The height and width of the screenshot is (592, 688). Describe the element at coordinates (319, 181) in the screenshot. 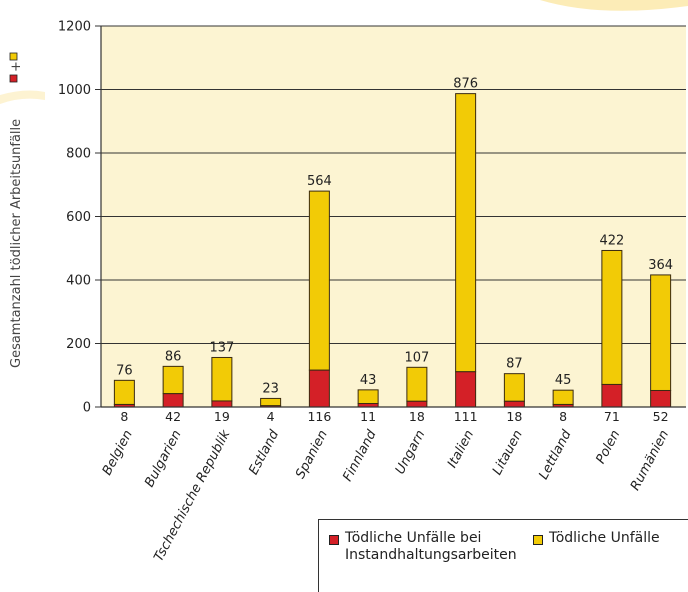

I see `data-label-total: 564` at that location.